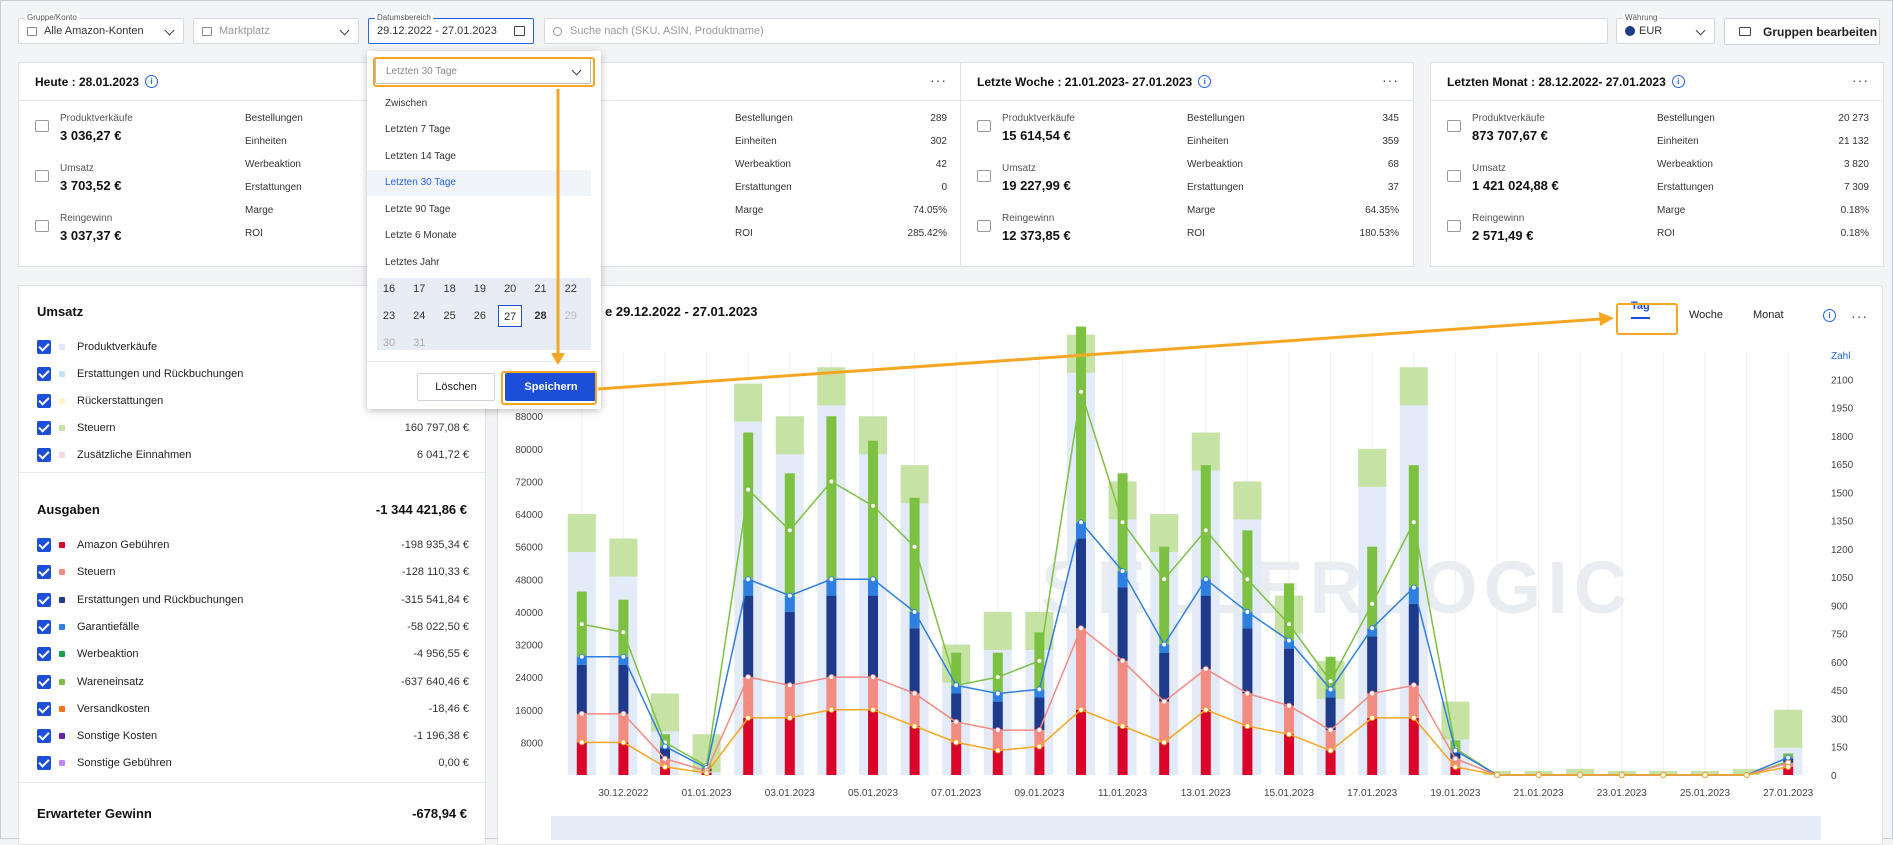  What do you see at coordinates (449, 289) in the screenshot?
I see `calendar-day: 18` at bounding box center [449, 289].